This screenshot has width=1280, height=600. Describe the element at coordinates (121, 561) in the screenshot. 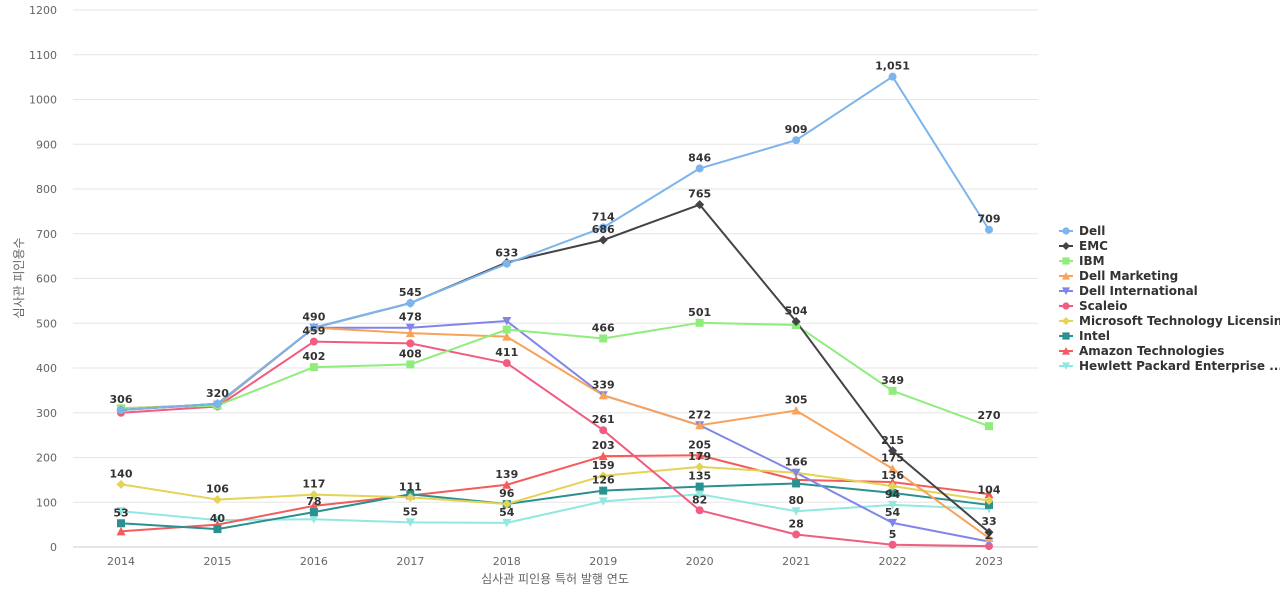

I see `x-tick-label: 2014` at that location.